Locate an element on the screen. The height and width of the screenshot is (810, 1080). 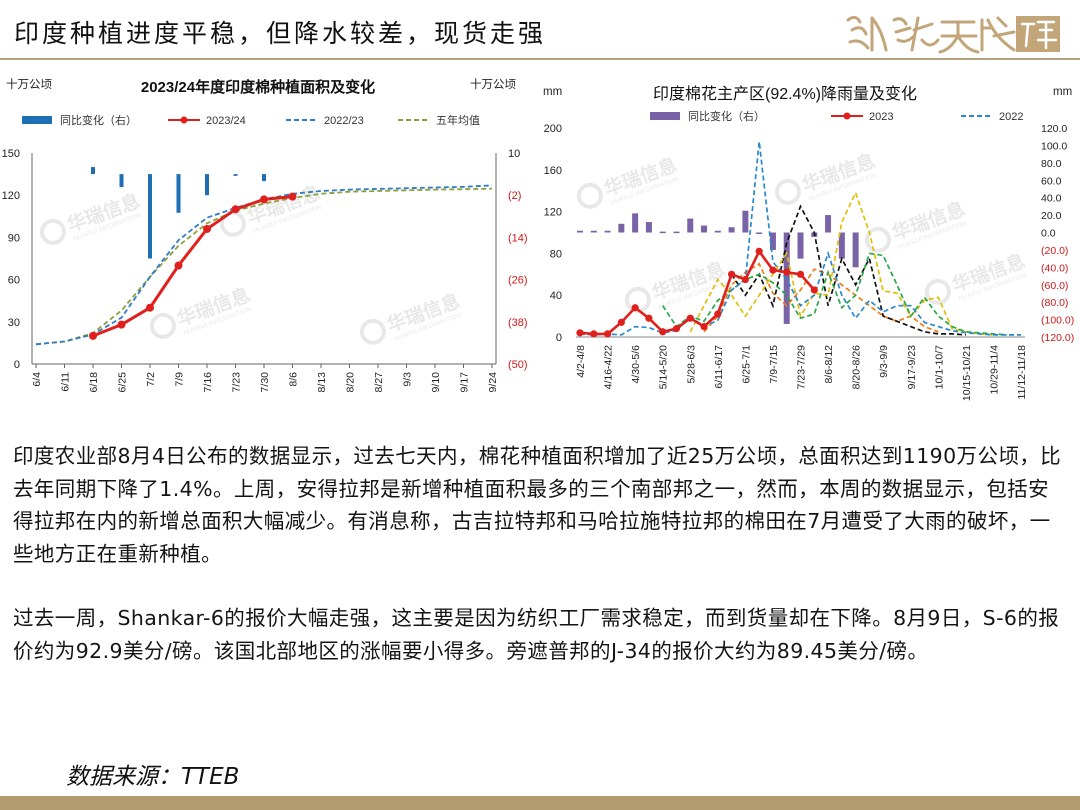
y-tick-label-left: 90 is located at coordinates (14, 238).